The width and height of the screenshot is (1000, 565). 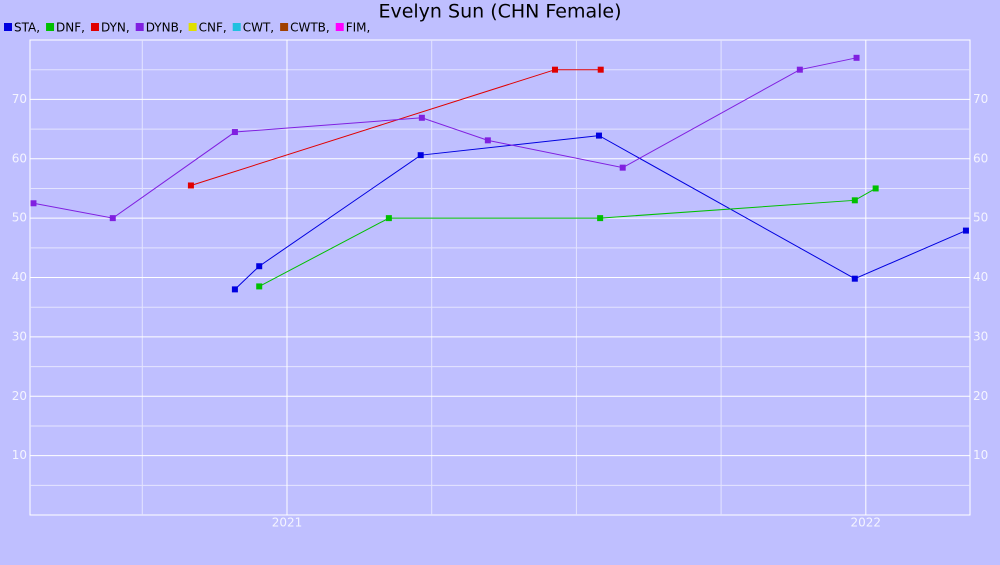 I want to click on y-tick-label: 70, so click(x=19, y=99).